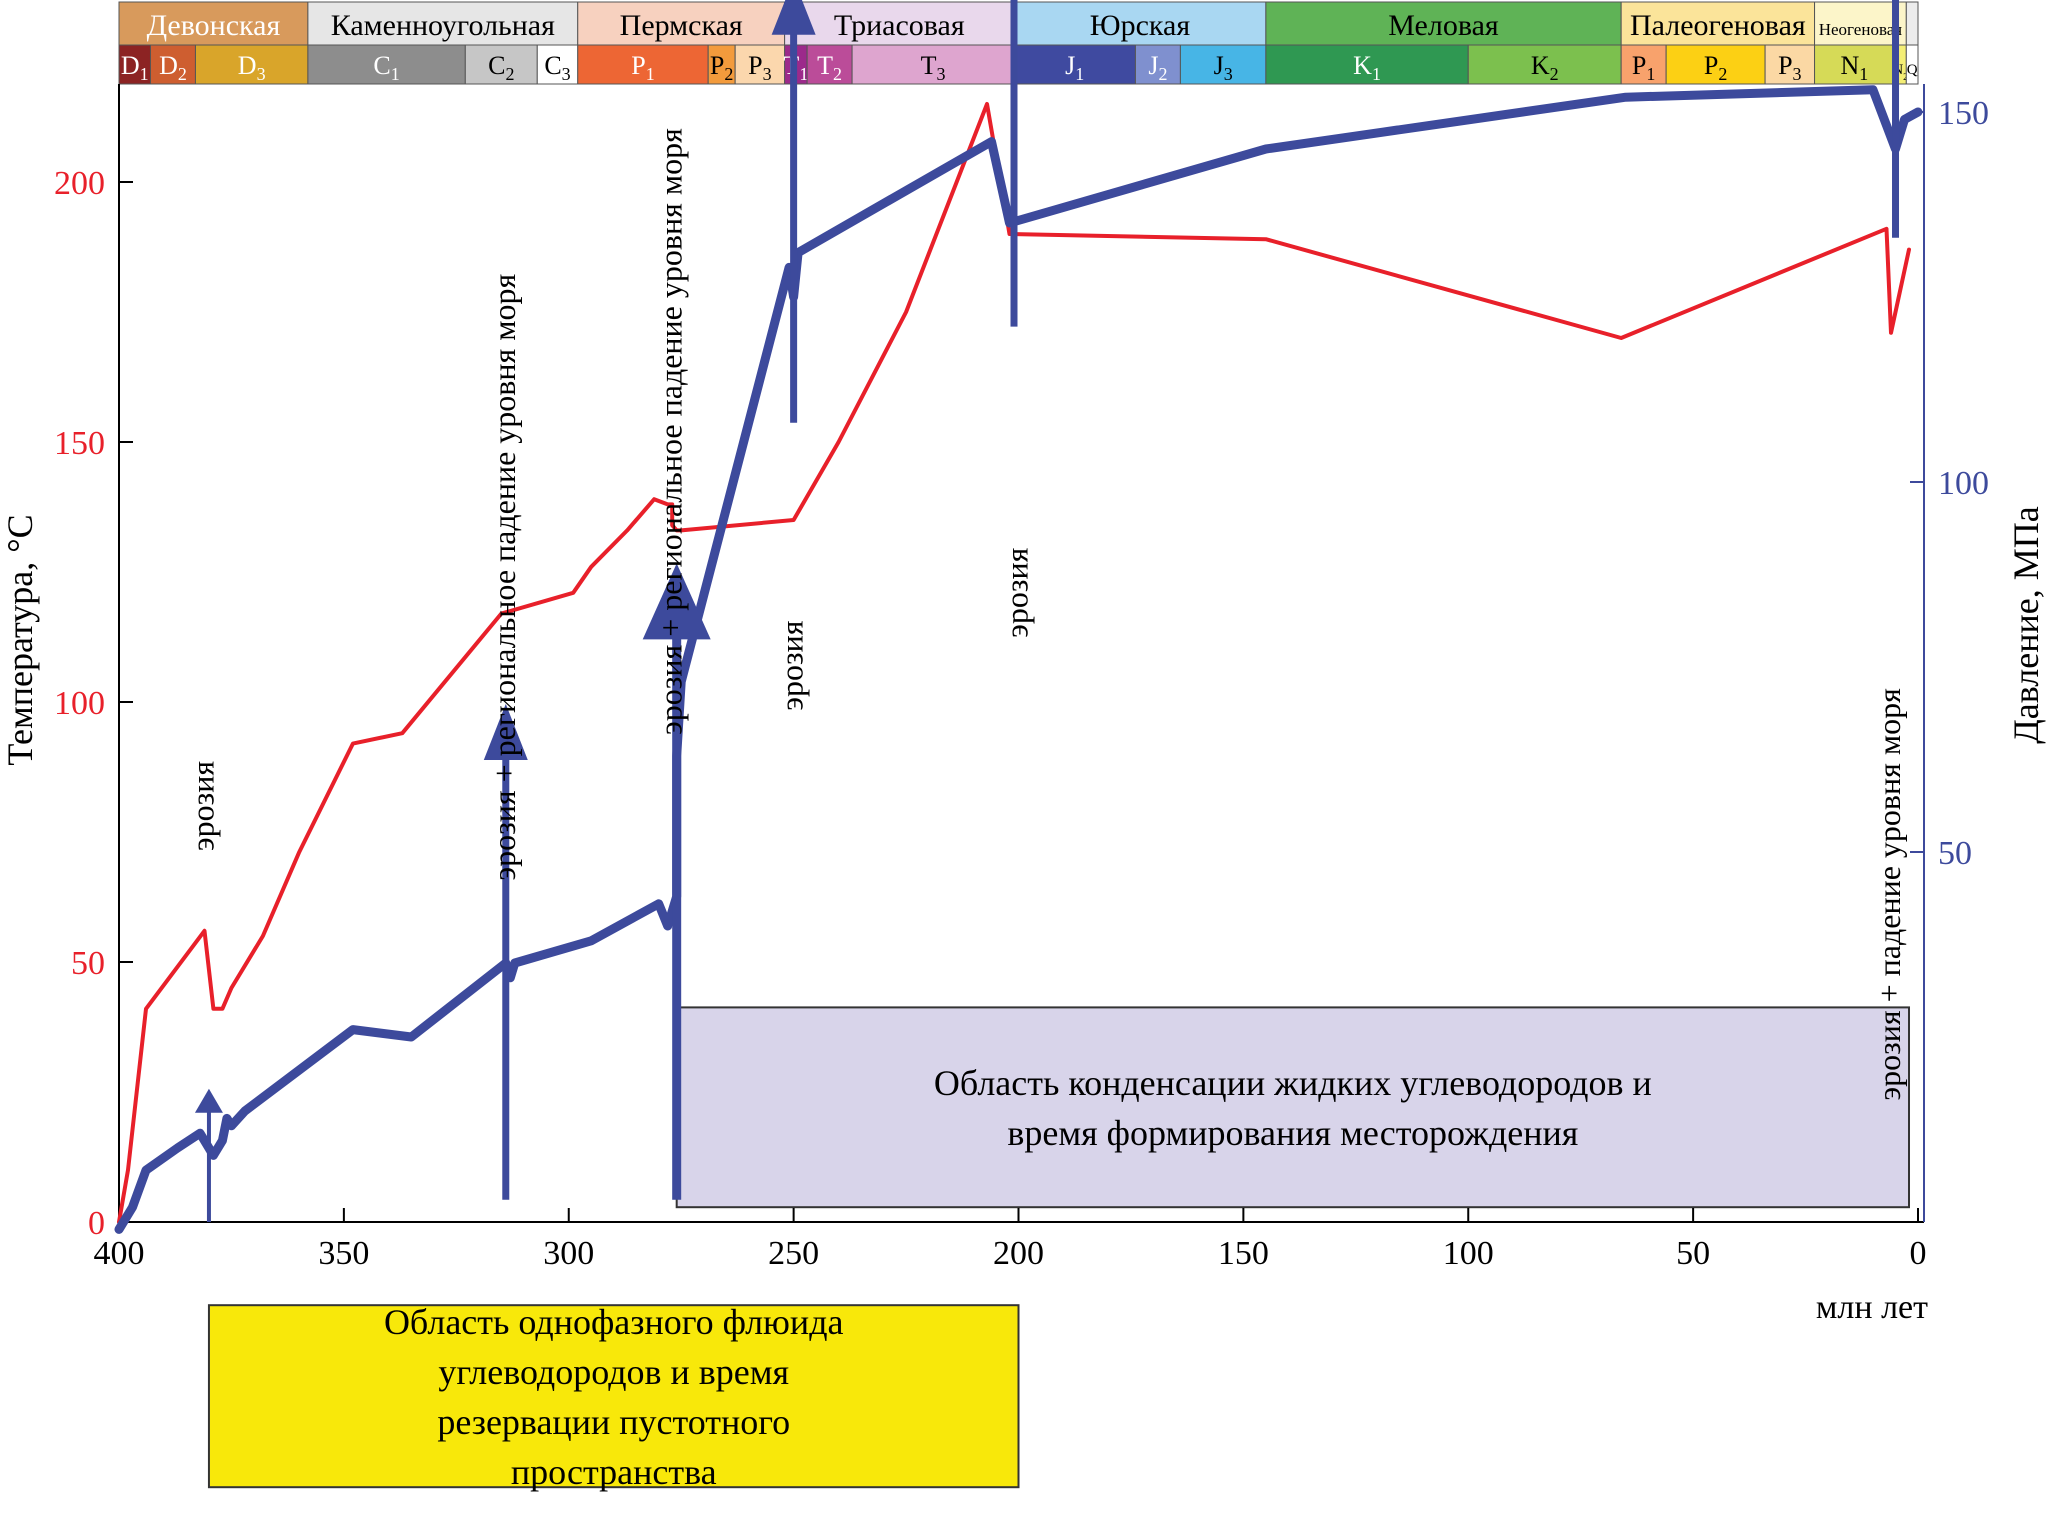 The image size is (2055, 1525). Describe the element at coordinates (793, 1253) in the screenshot. I see `x-tick-label: 250` at that location.